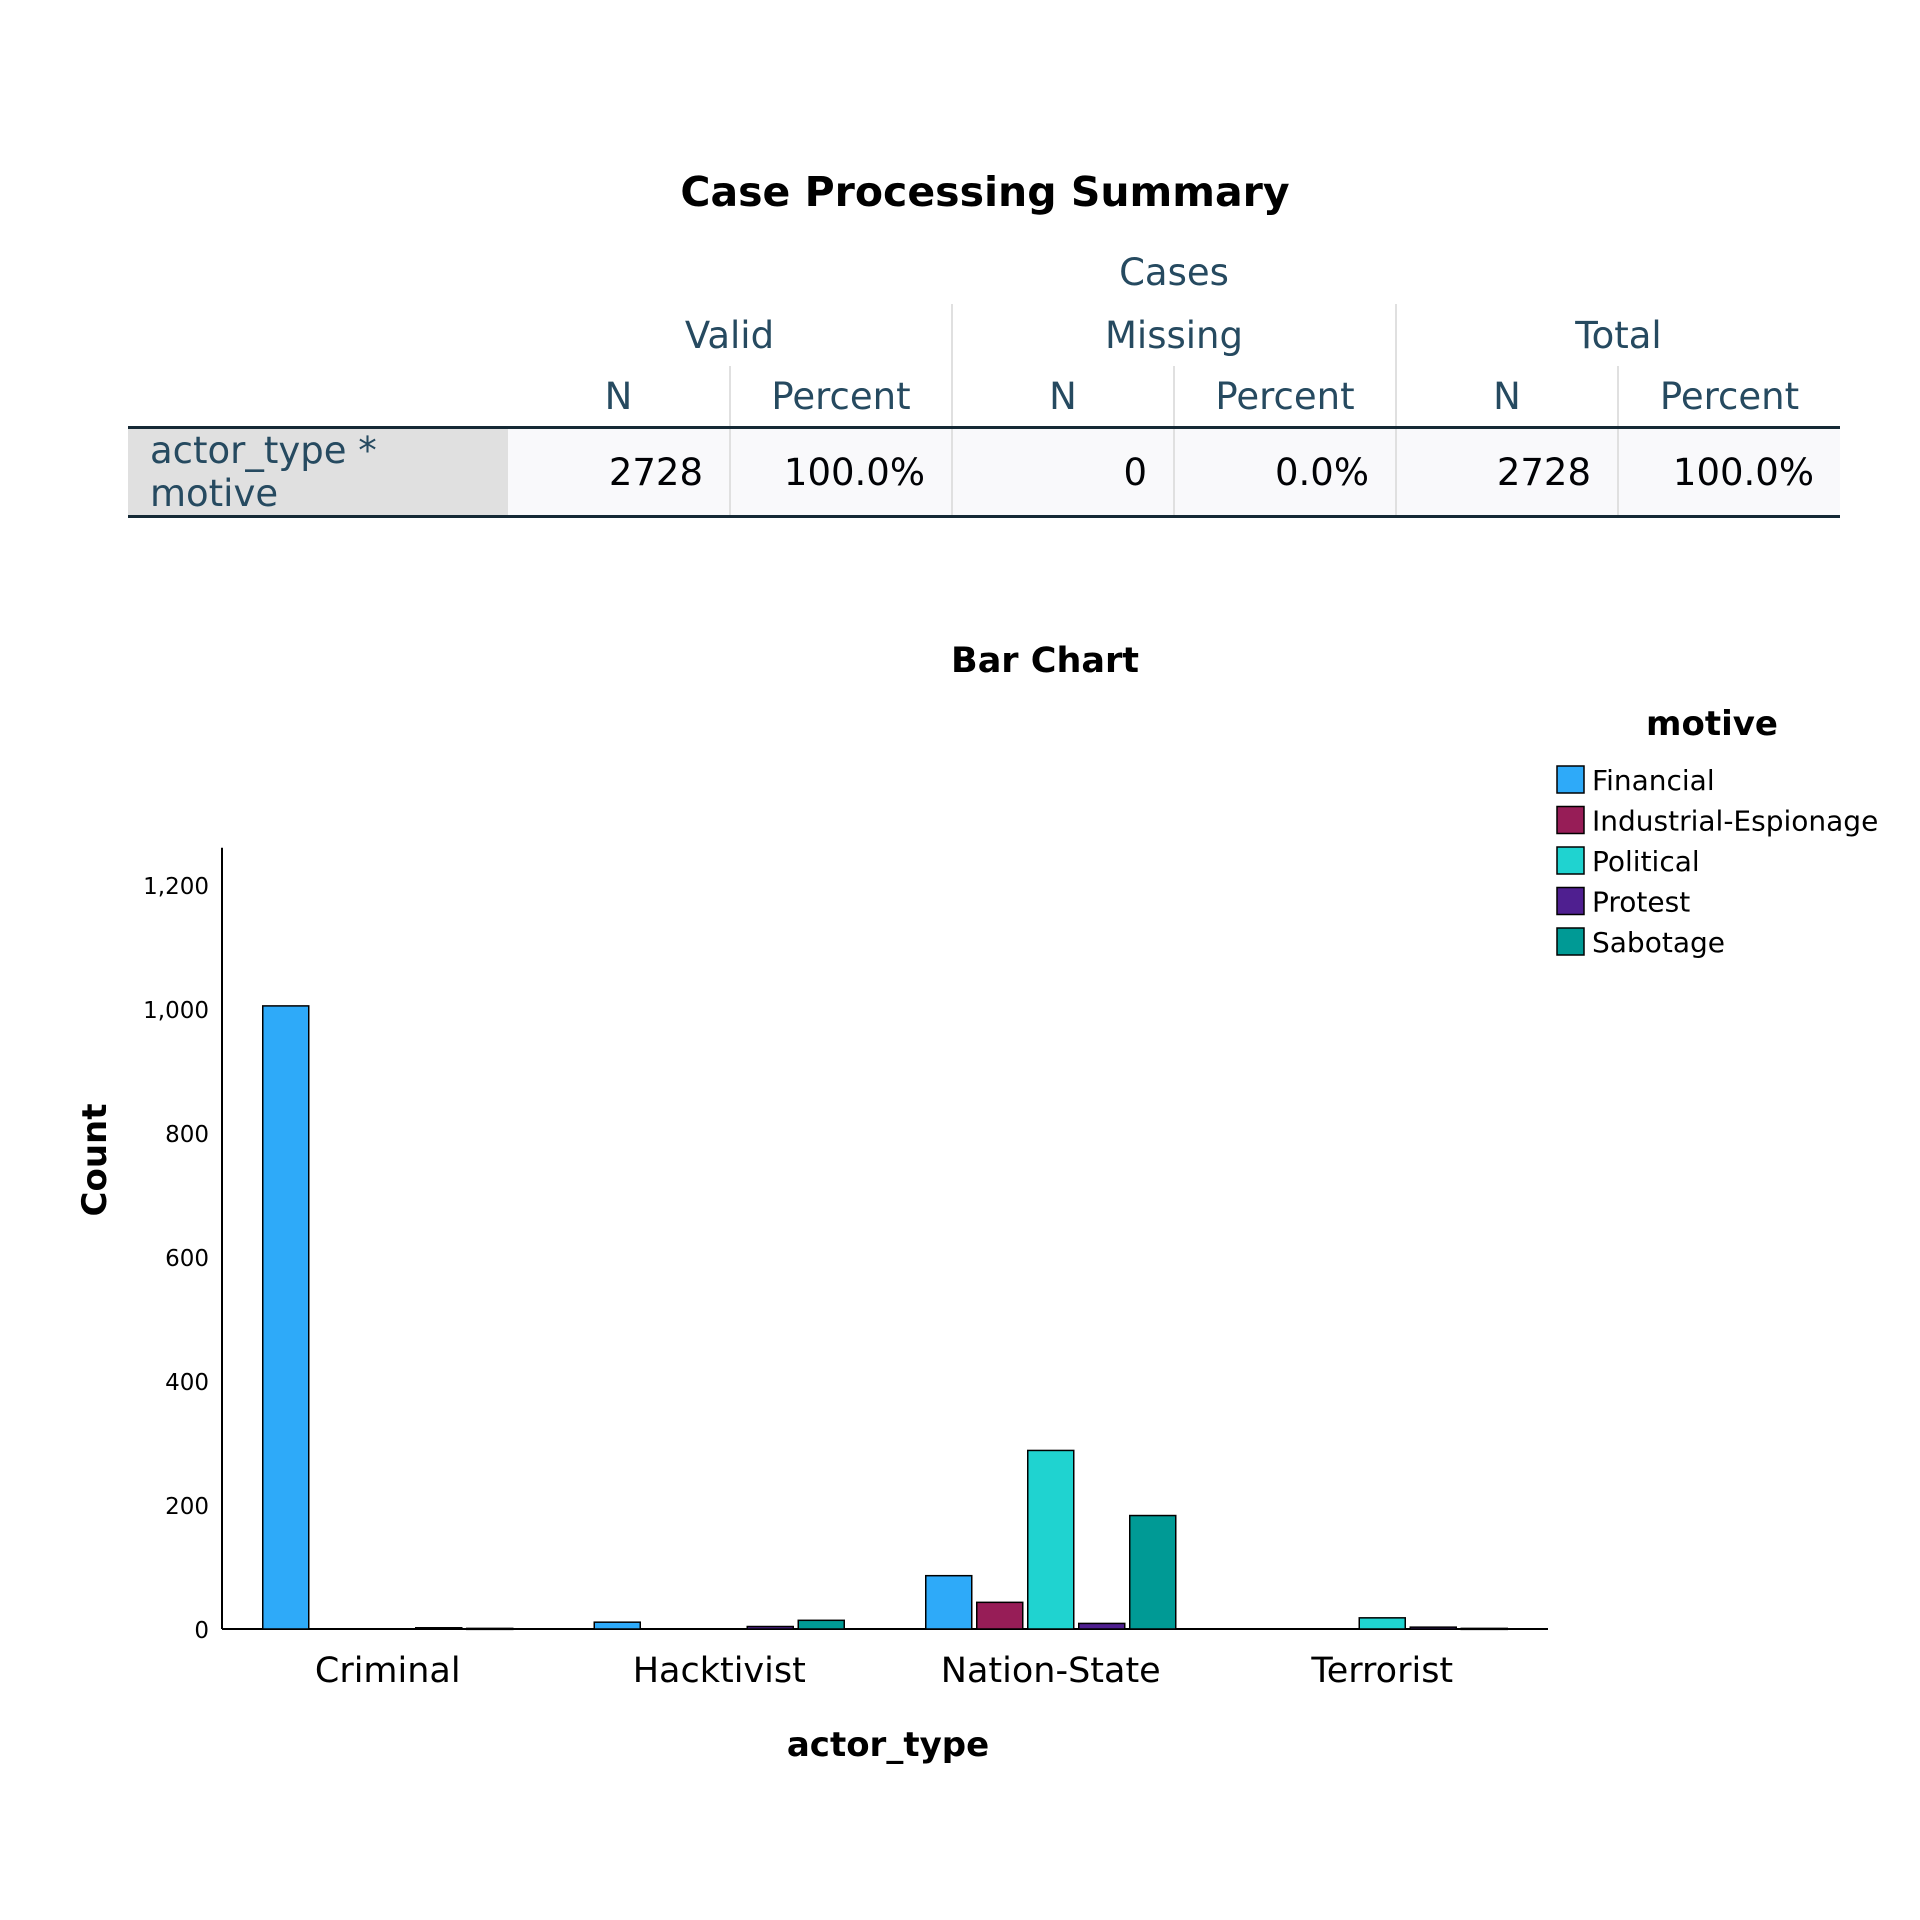  What do you see at coordinates (1051, 1539) in the screenshot?
I see `bar-nation-state-political` at bounding box center [1051, 1539].